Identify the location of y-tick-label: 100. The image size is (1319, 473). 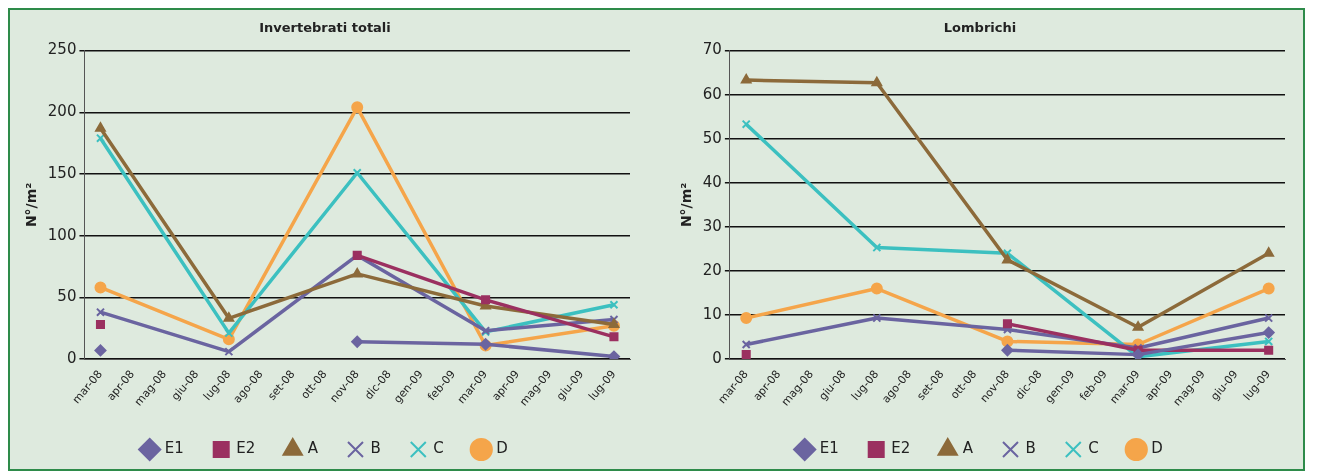
(62, 234).